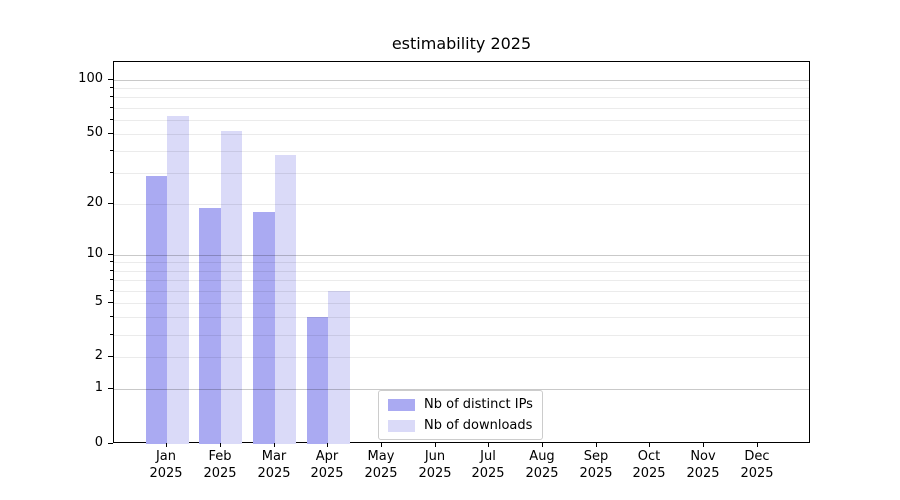 The image size is (900, 500). Describe the element at coordinates (327, 465) in the screenshot. I see `x-tick-label-apr: Apr 2025` at that location.